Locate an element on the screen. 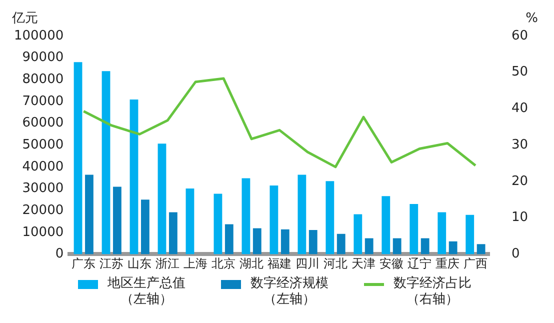 This screenshot has height=323, width=554. y-tick-label: 0 is located at coordinates (59, 254).